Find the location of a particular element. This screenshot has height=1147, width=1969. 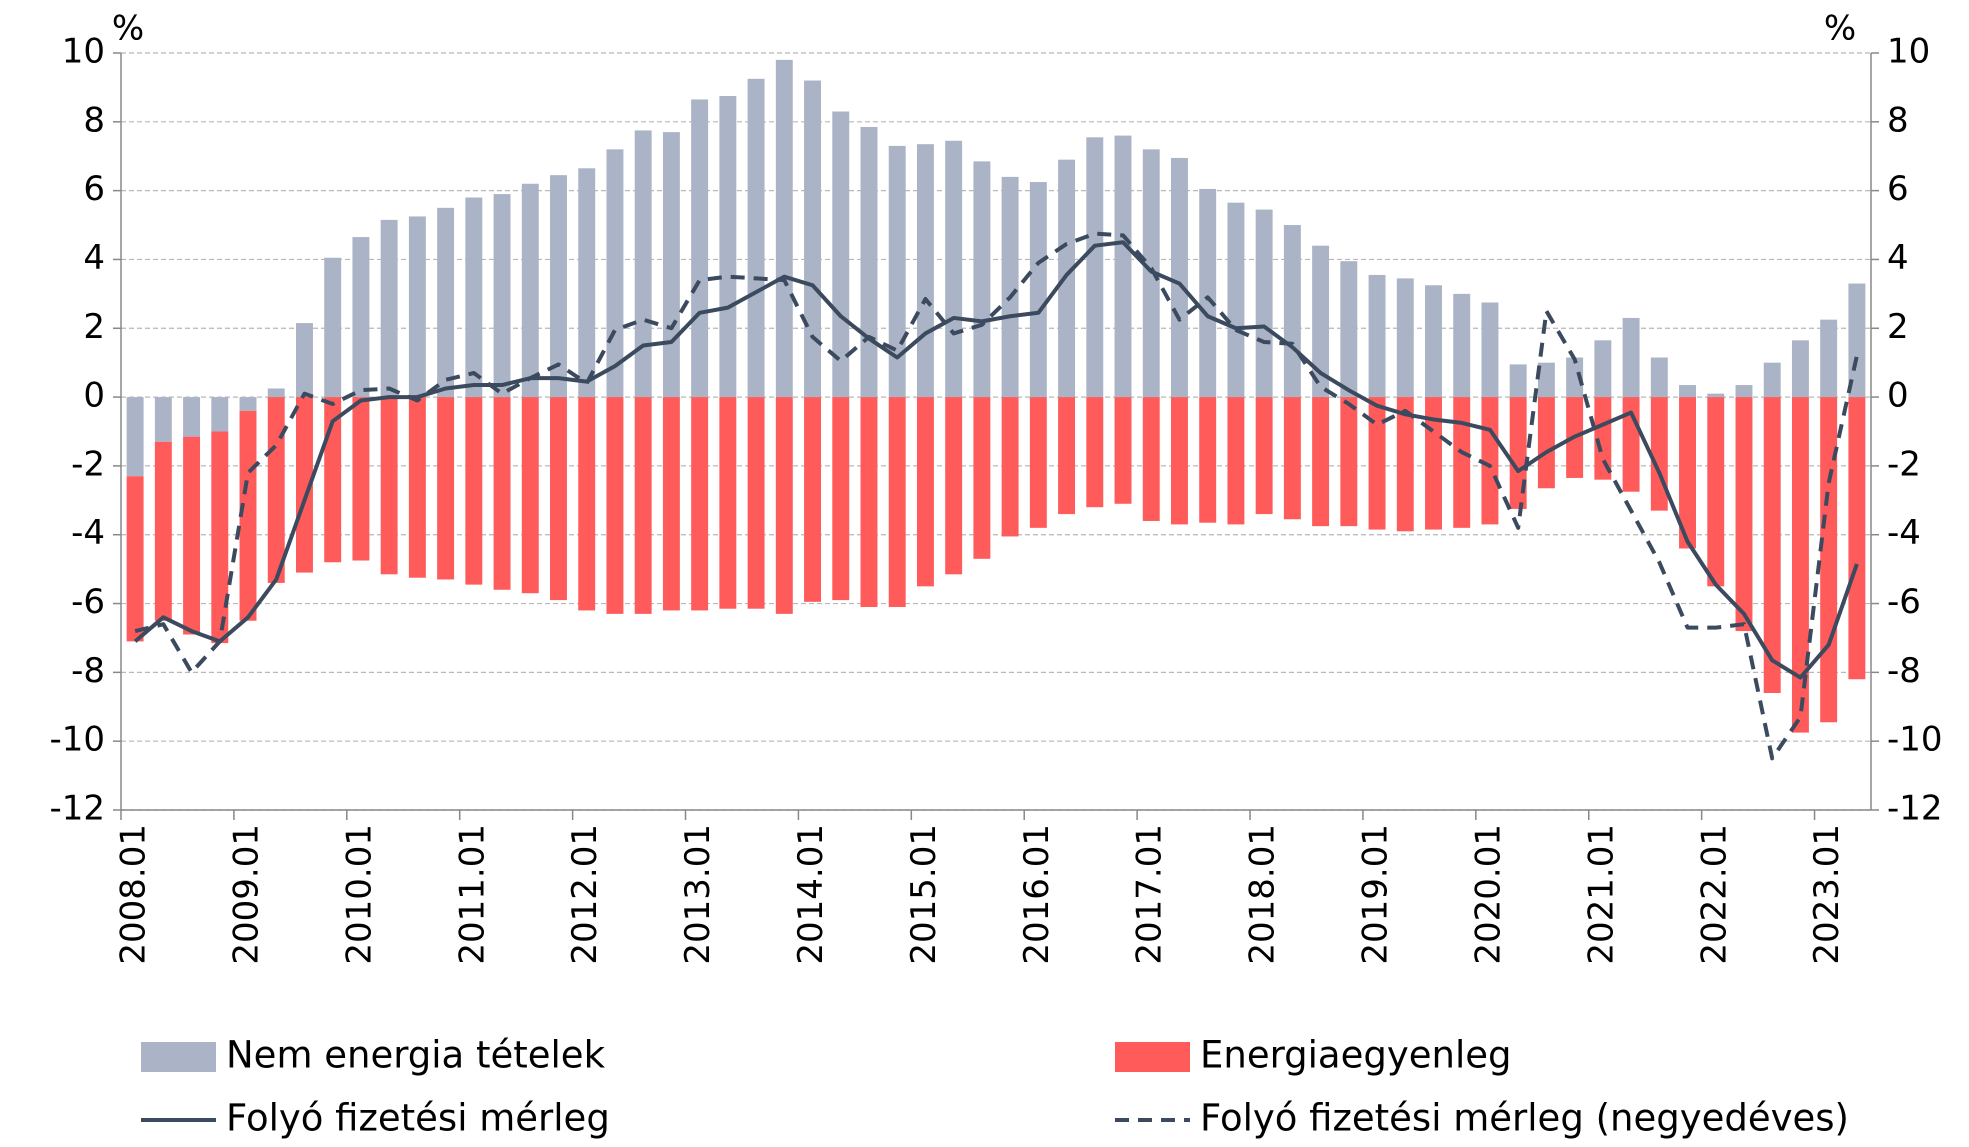

y-tick-label: -8 is located at coordinates (88, 671).